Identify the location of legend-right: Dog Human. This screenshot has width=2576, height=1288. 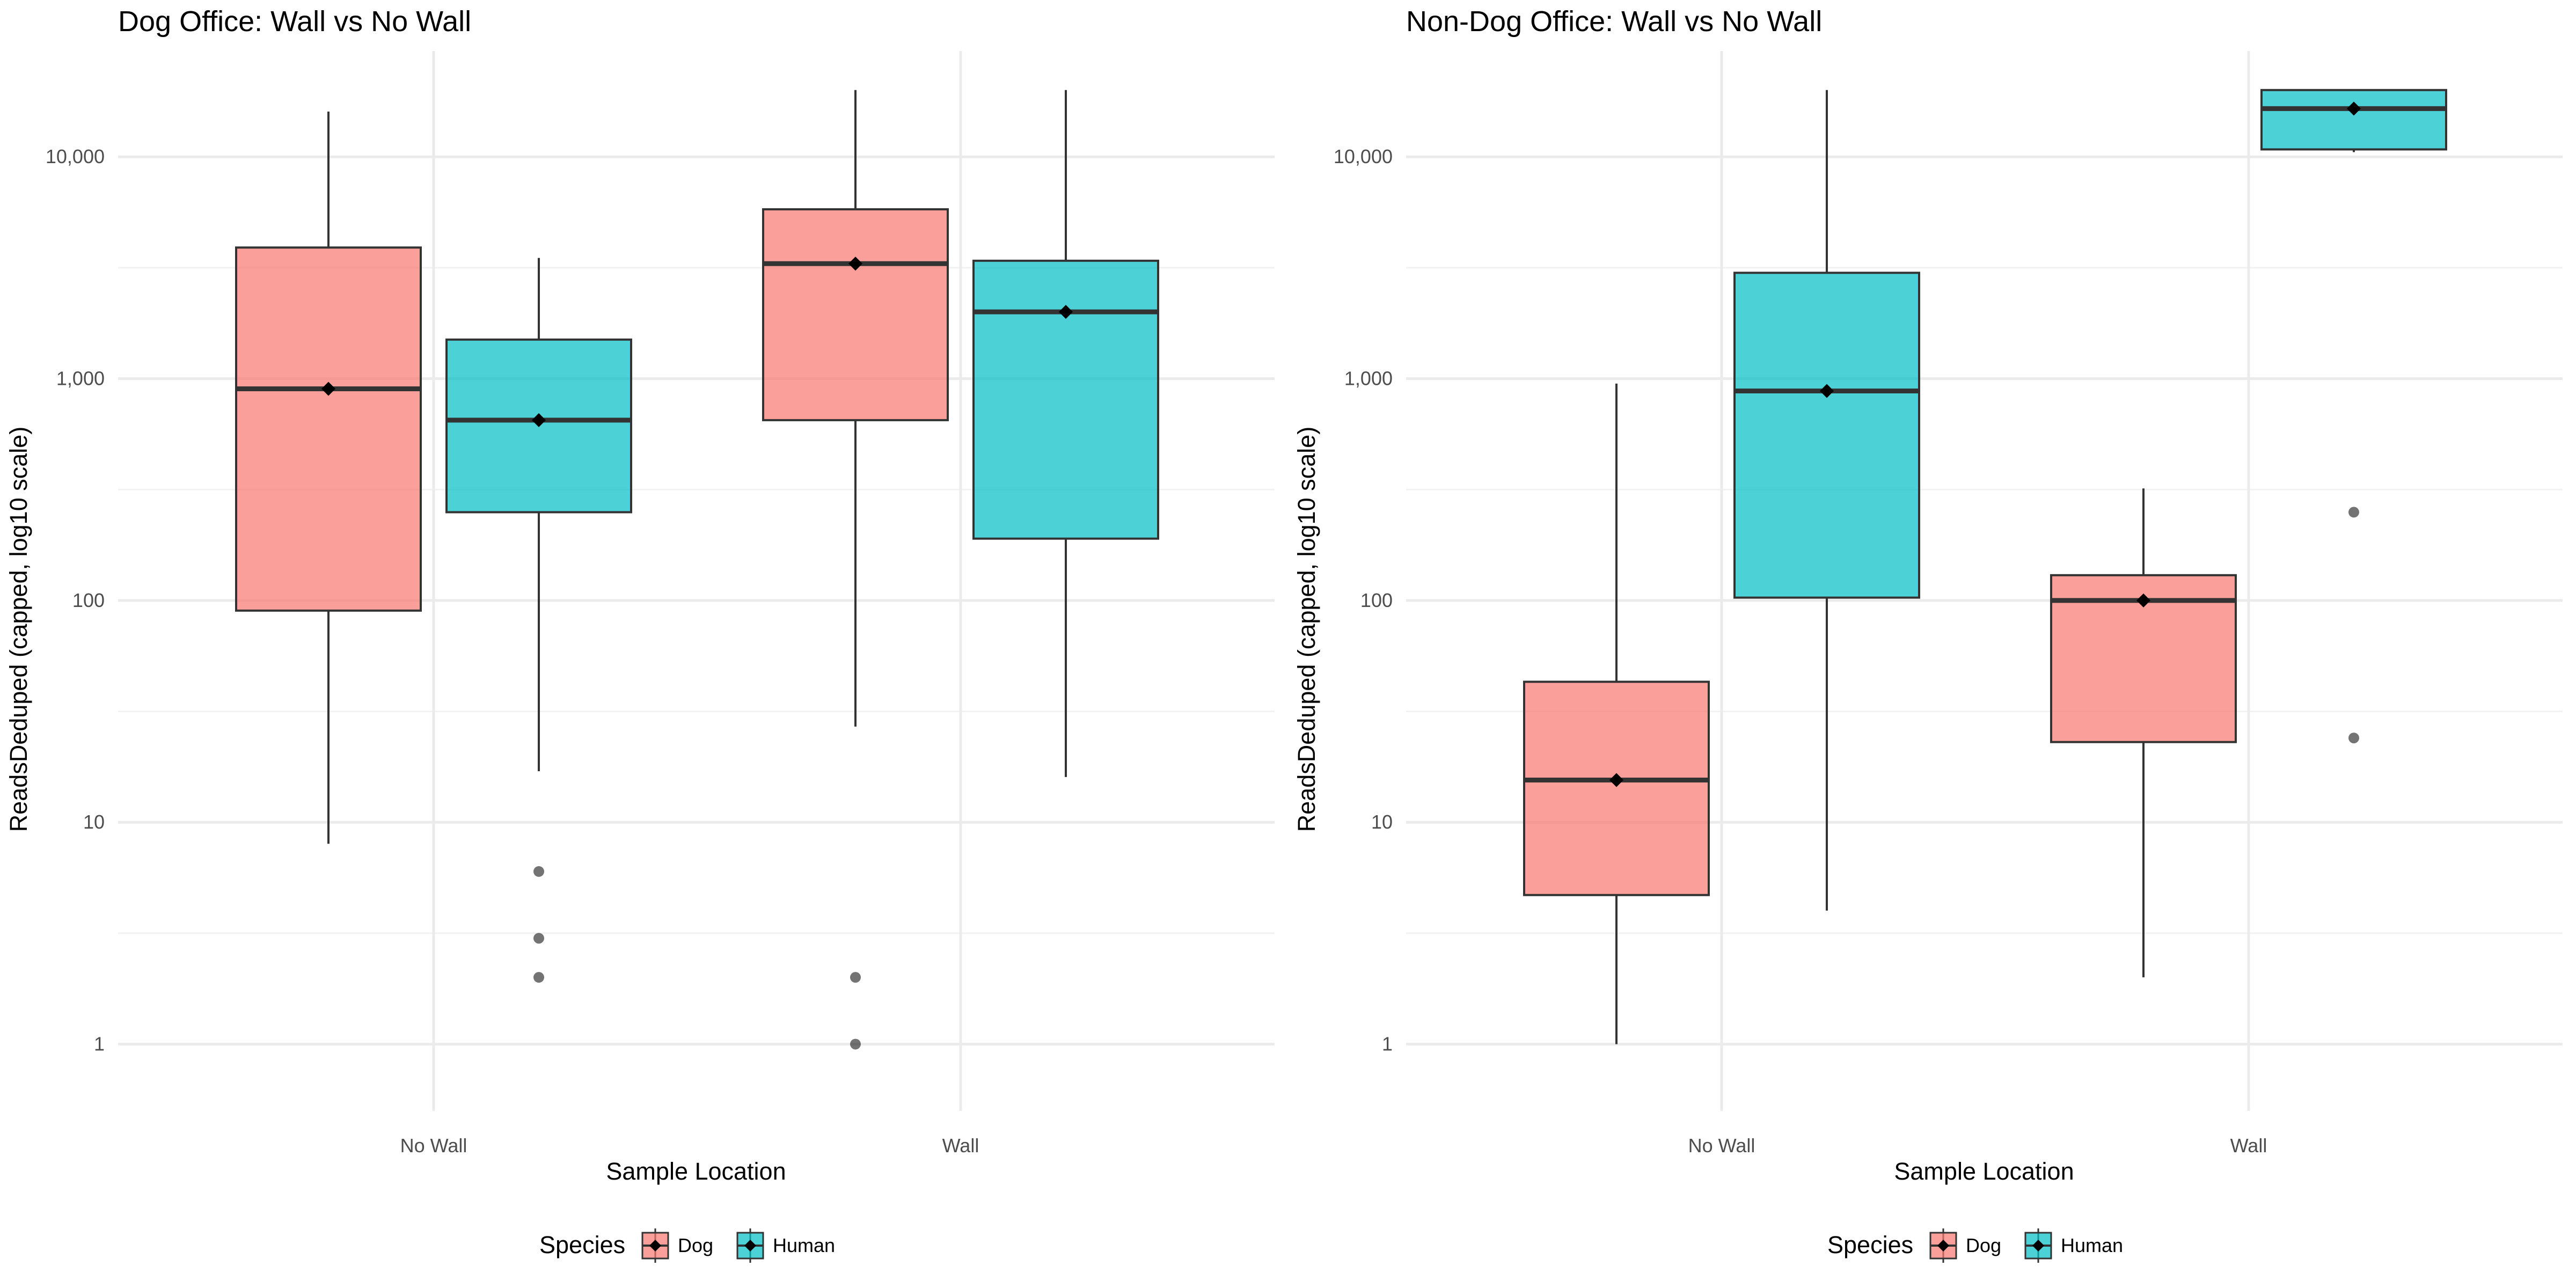
(2026, 1245).